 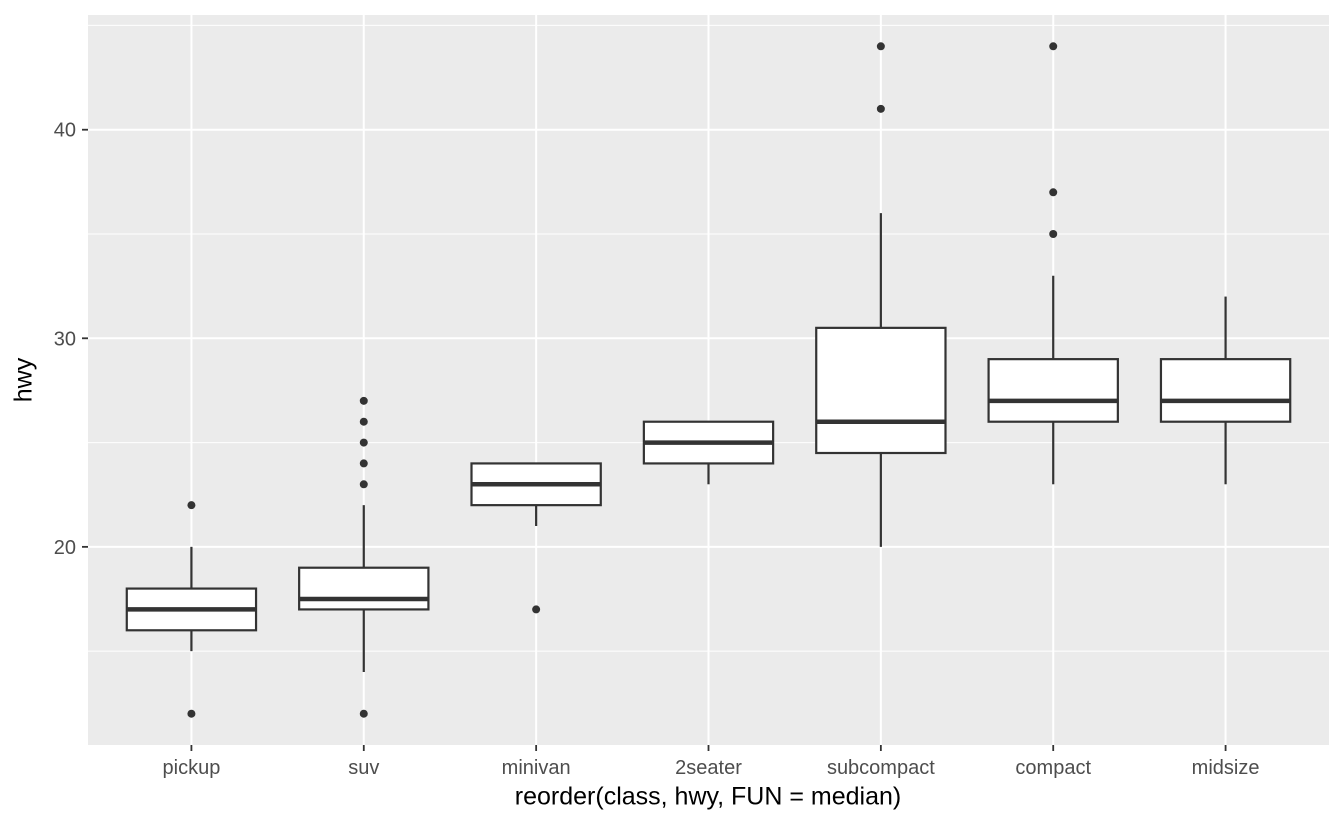 I want to click on x-tick-label: minivan, so click(x=536, y=768).